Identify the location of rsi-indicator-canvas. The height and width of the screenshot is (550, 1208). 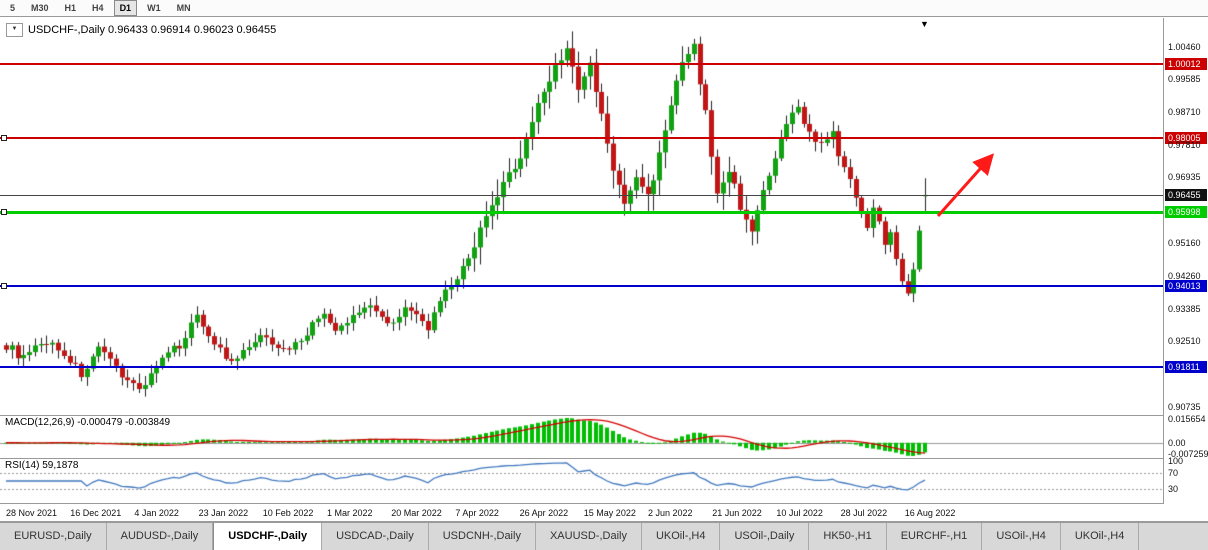
(581, 481).